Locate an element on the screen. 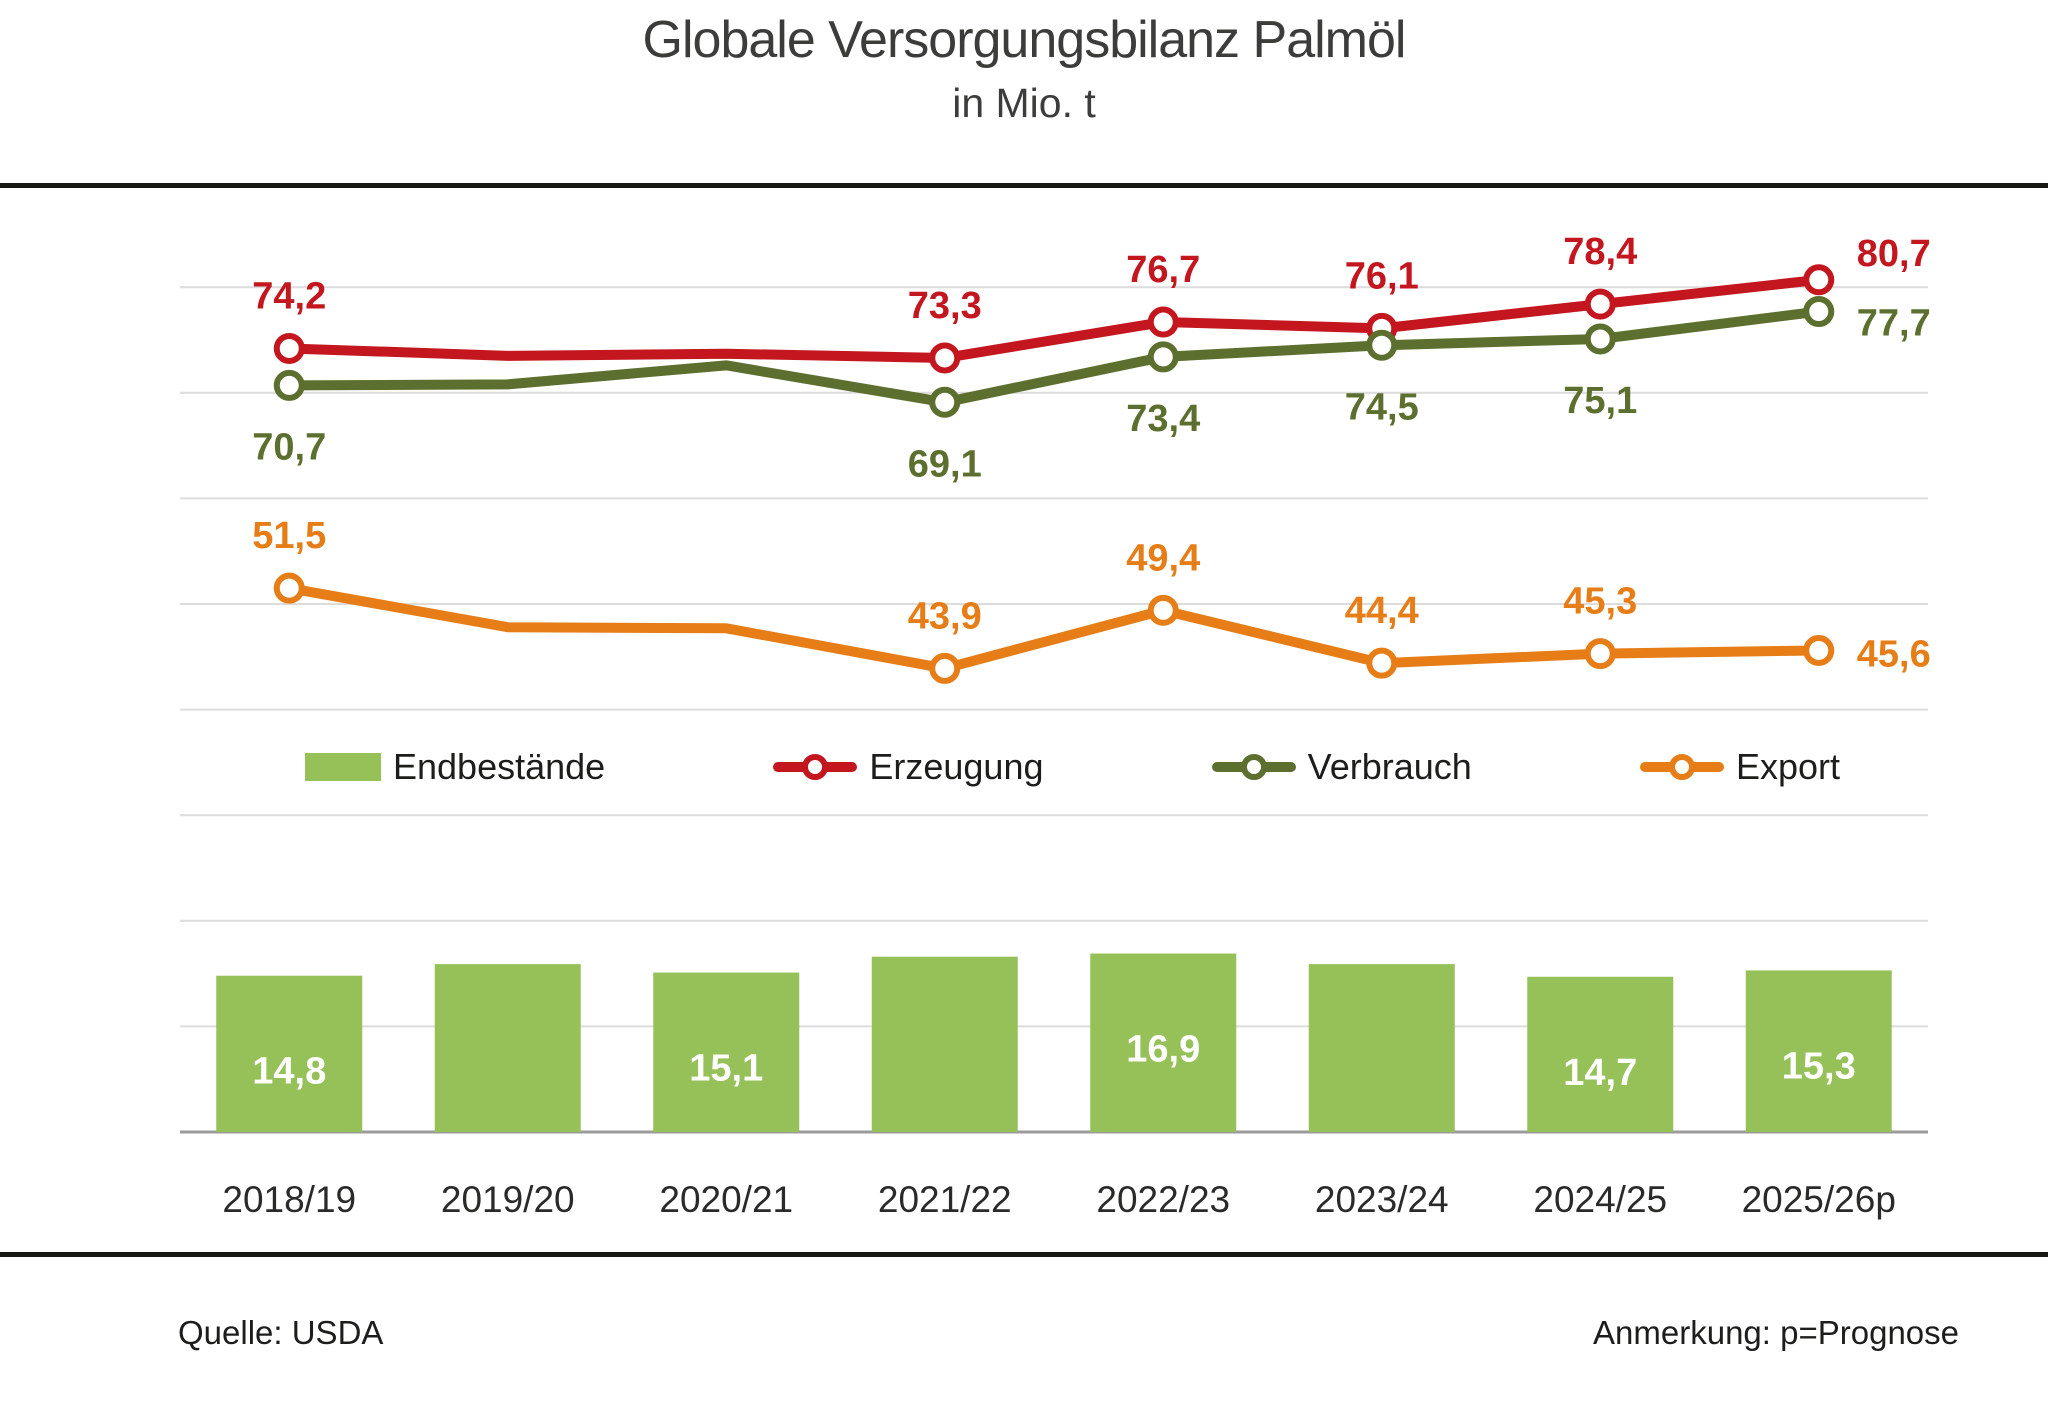 This screenshot has height=1426, width=2048. x-axis-label: 2024/25 is located at coordinates (1600, 1199).